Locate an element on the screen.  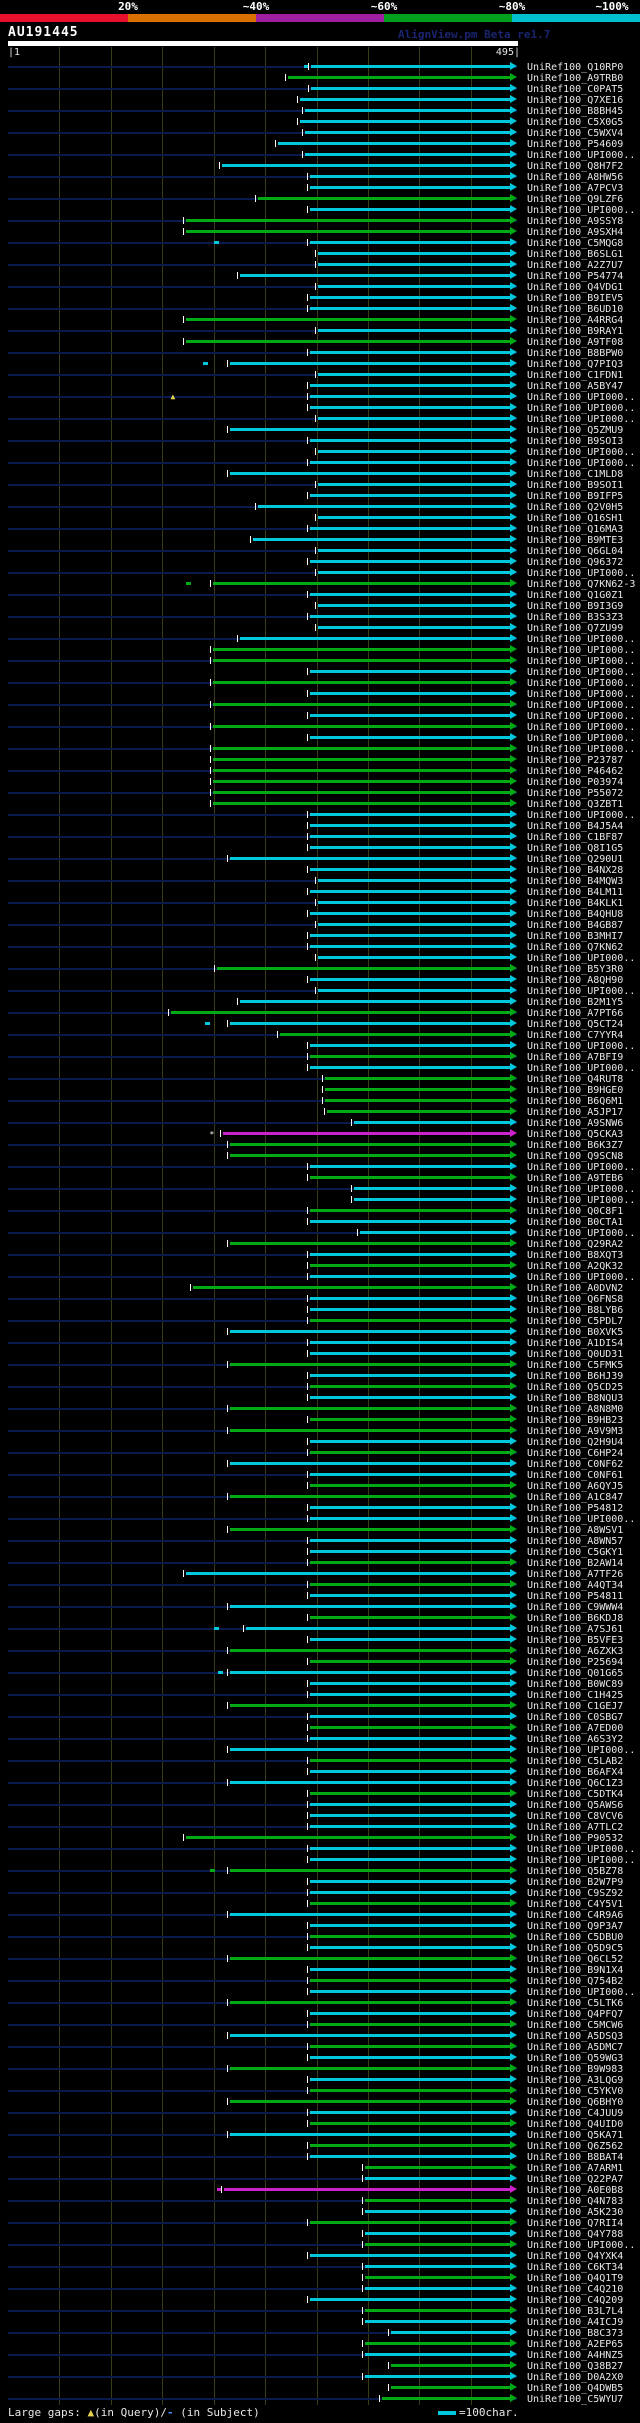
hit-label: UniRef100_B6HJ39 is located at coordinates (575, 1376).